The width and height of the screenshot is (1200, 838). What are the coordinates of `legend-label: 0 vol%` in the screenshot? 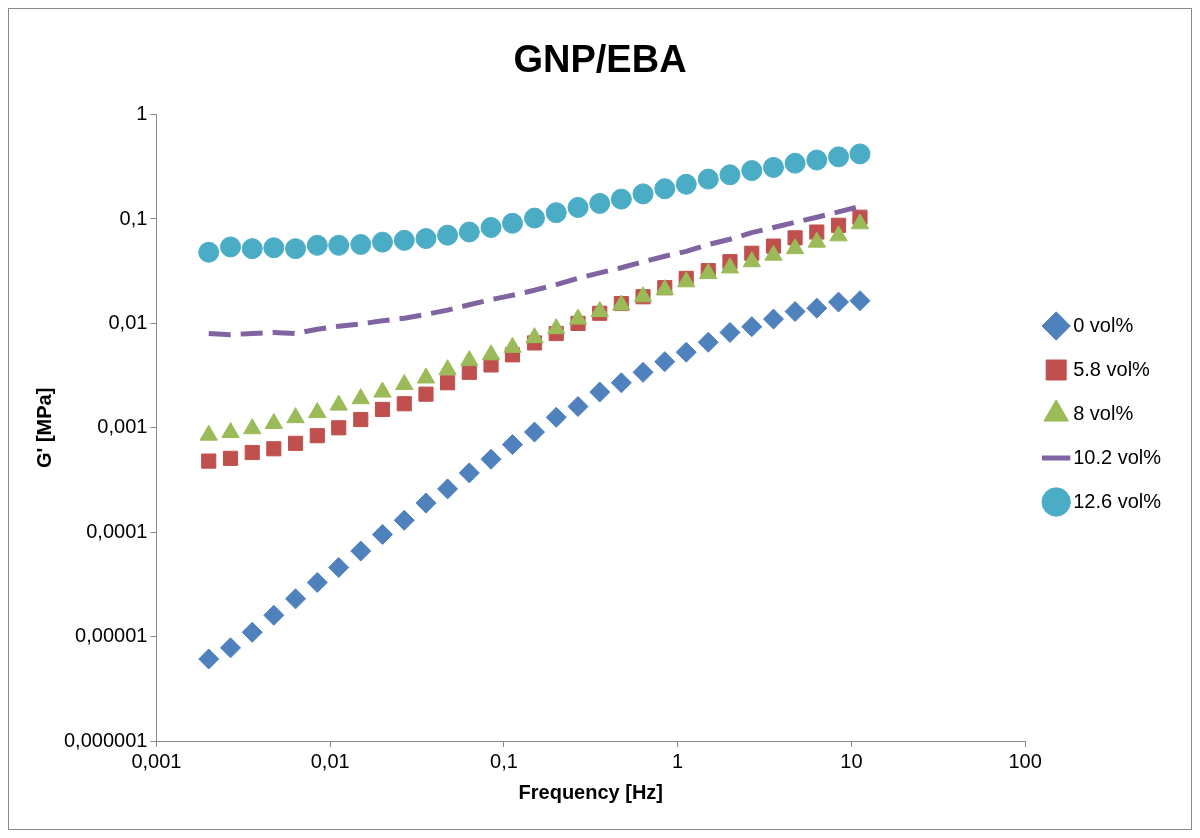 It's located at (1103, 324).